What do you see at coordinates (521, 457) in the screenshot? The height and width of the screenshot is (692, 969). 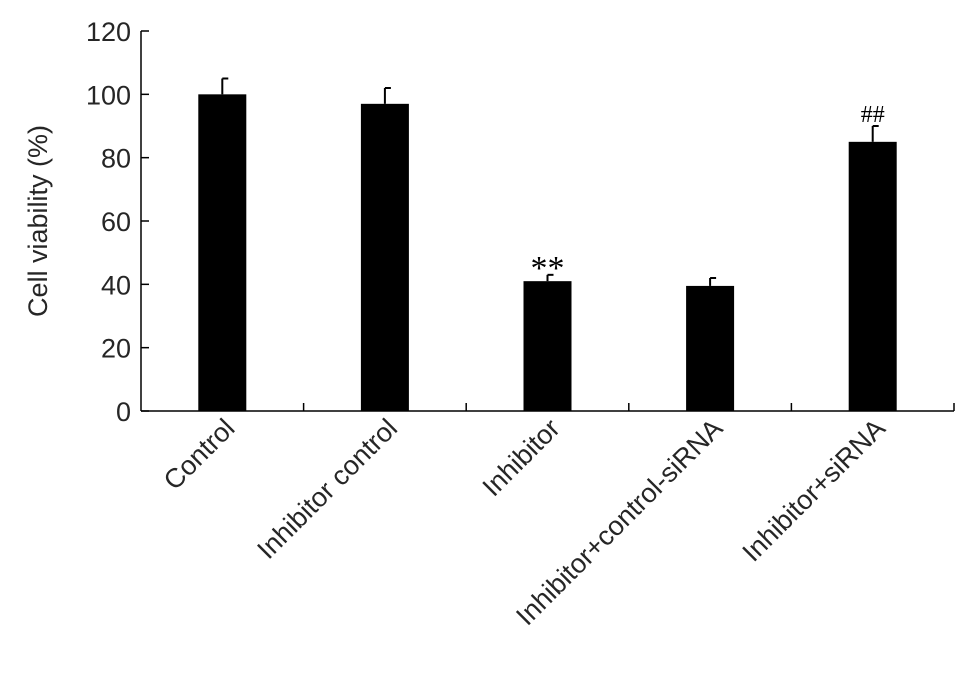 I see `x-category-label: Inhibitor` at bounding box center [521, 457].